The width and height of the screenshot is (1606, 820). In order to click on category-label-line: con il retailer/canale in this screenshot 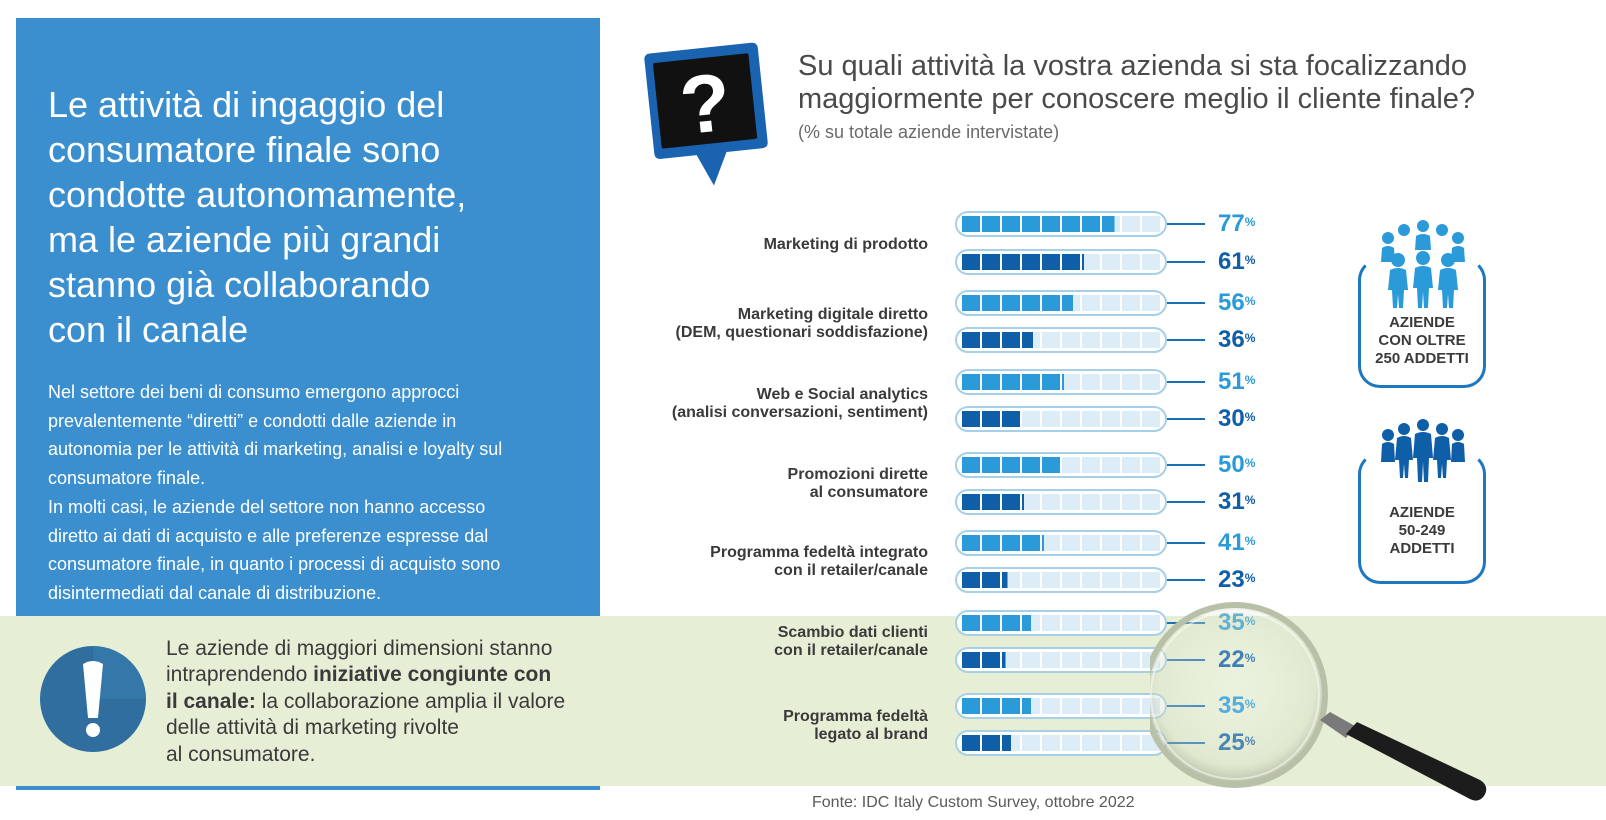, I will do `click(851, 650)`.